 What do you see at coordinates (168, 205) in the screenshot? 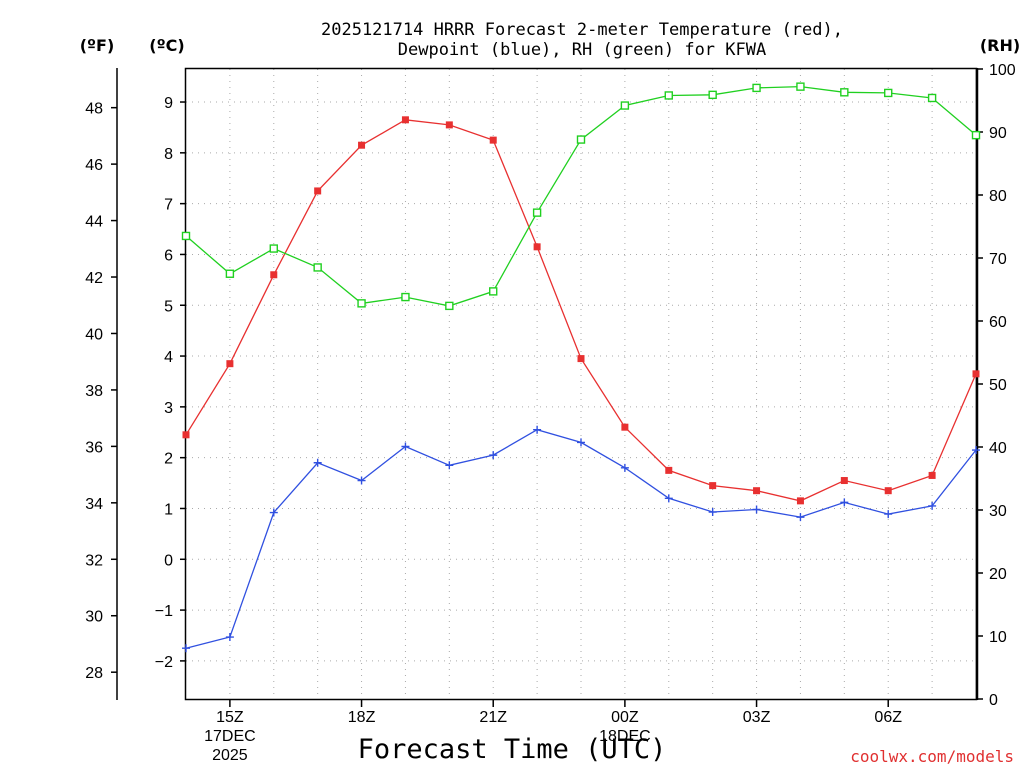
I see `celsius-tick-label: 7` at bounding box center [168, 205].